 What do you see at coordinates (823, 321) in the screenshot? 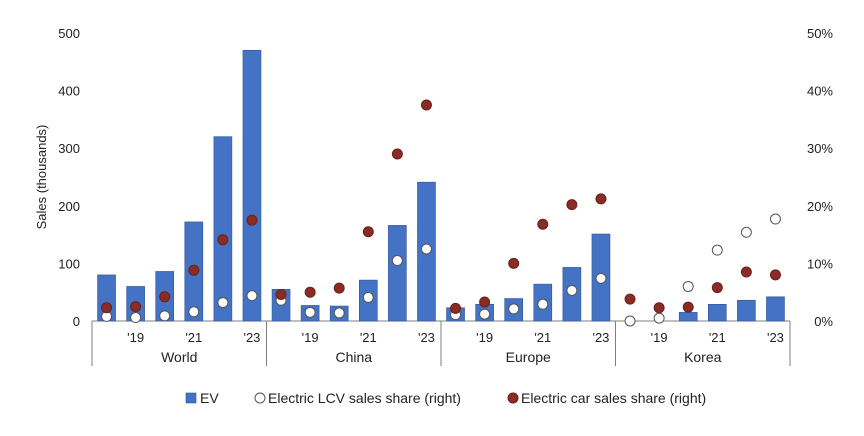
I see `y2-tick-label: 0%` at bounding box center [823, 321].